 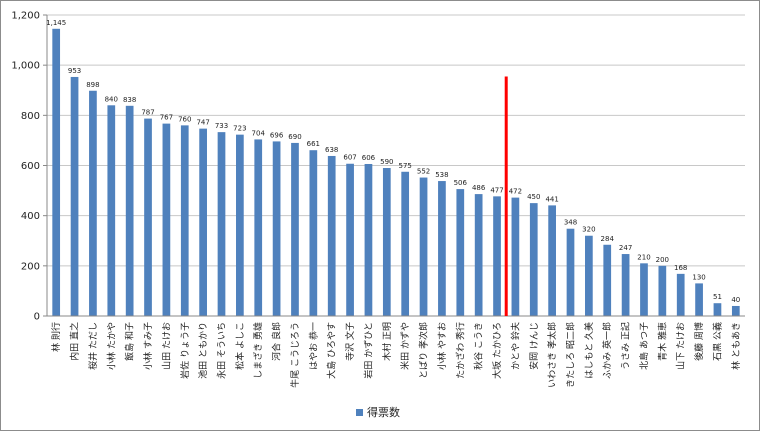 I want to click on category-label: 河合 良郎, so click(x=277, y=341).